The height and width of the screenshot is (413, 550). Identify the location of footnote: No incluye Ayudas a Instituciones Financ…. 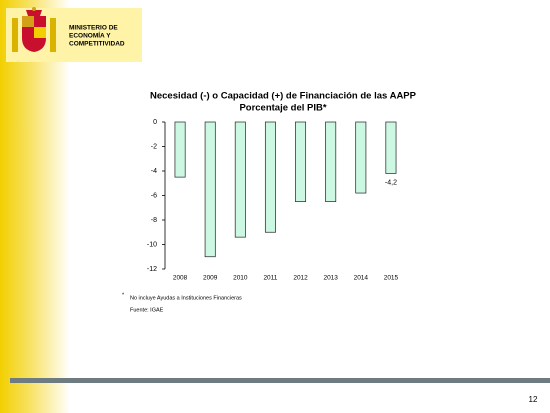
(186, 298).